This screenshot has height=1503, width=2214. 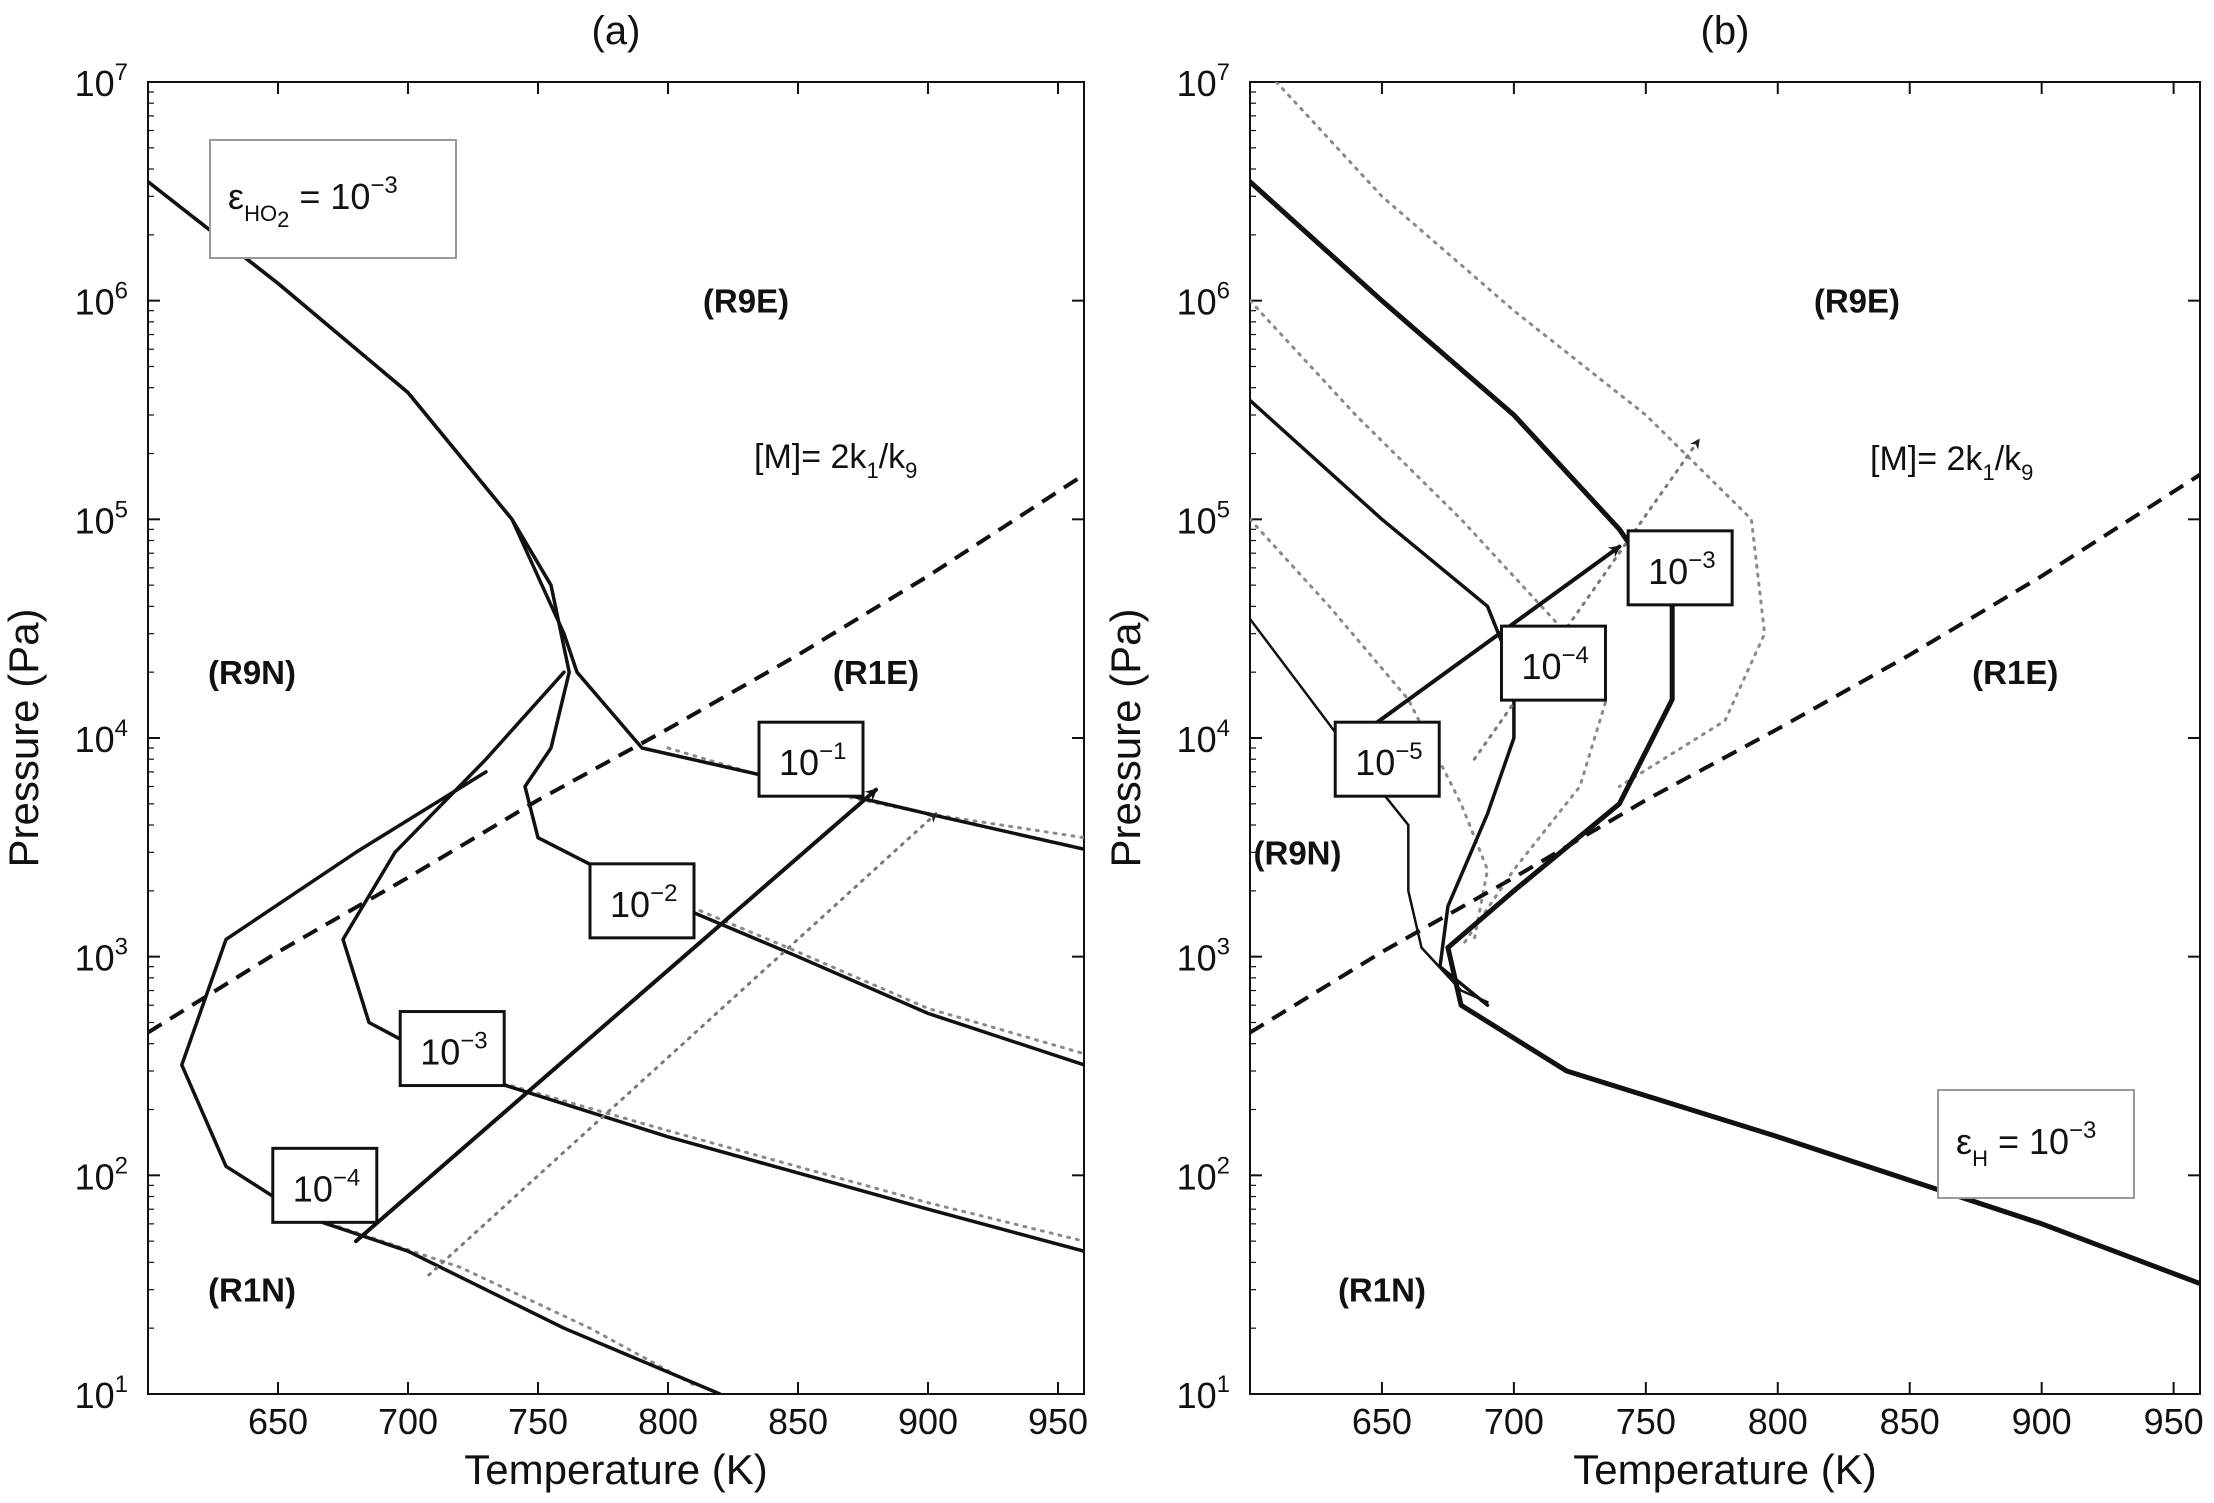 What do you see at coordinates (616, 31) in the screenshot?
I see `panel-title: (a)` at bounding box center [616, 31].